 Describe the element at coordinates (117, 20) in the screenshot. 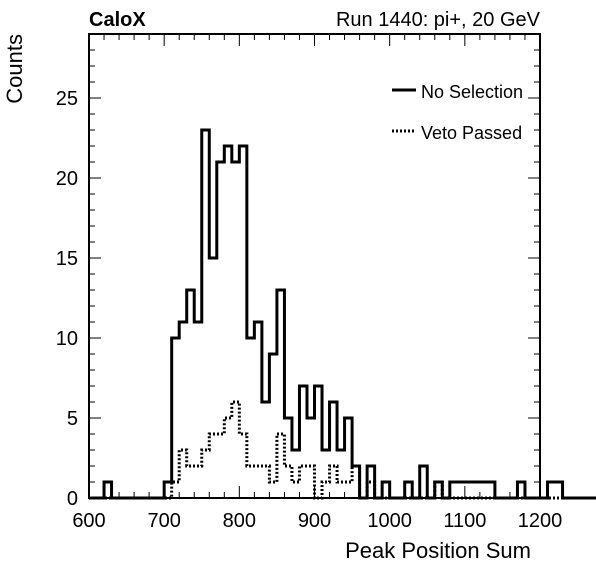

I see `experiment-label: CaloX` at that location.